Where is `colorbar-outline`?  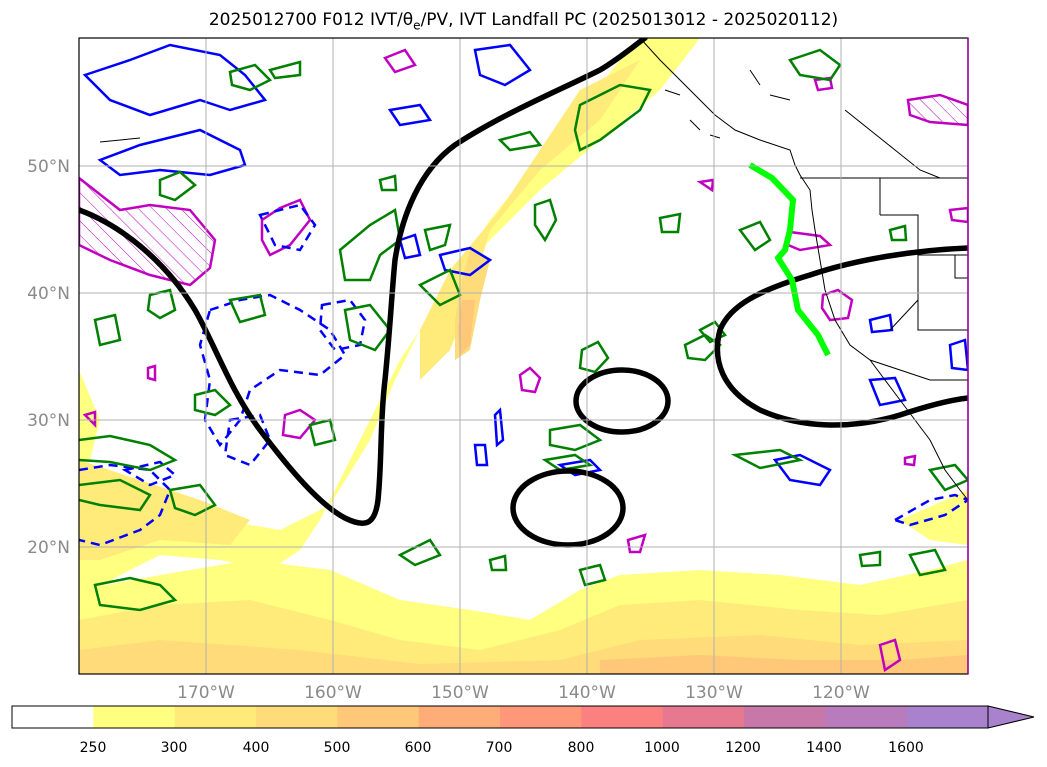 colorbar-outline is located at coordinates (500, 717).